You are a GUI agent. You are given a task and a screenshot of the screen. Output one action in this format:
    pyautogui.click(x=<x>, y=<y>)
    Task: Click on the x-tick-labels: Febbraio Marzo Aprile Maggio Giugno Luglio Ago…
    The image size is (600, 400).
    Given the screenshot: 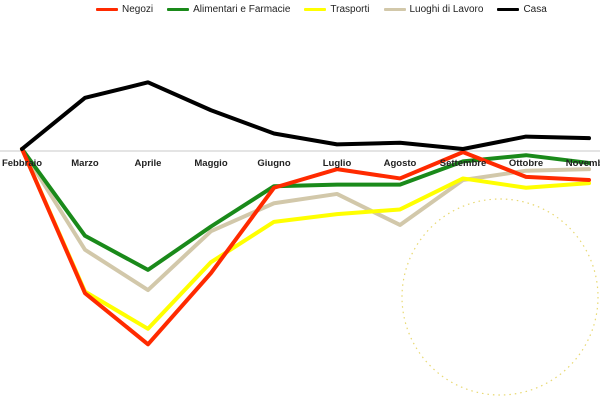 What is the action you would take?
    pyautogui.click(x=301, y=163)
    